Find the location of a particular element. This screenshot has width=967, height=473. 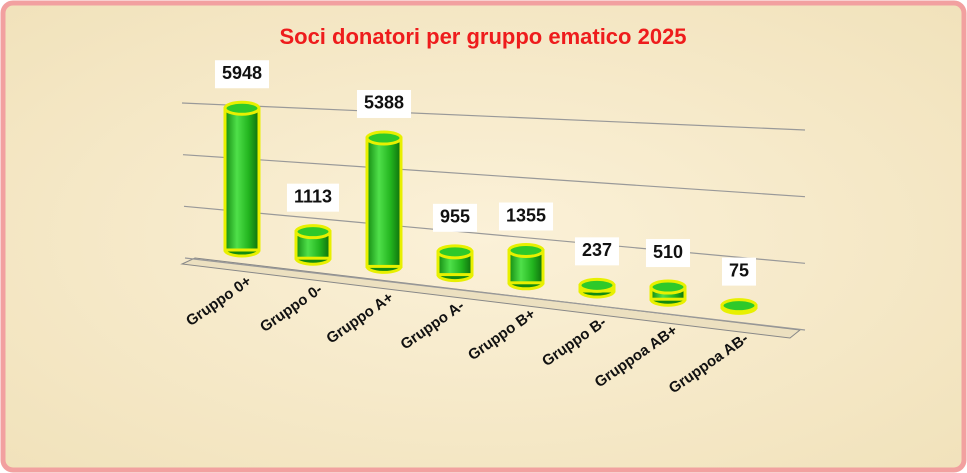

value-label: 237 is located at coordinates (597, 250).